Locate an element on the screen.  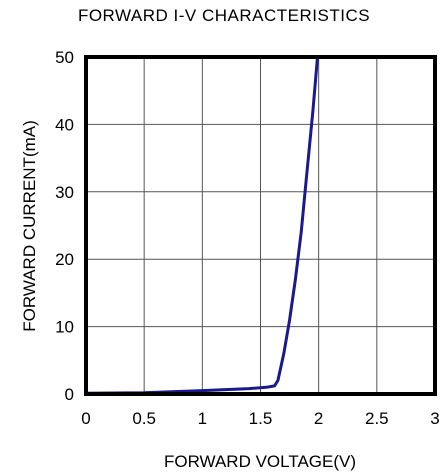
x-tick-label: 1.5 is located at coordinates (261, 418).